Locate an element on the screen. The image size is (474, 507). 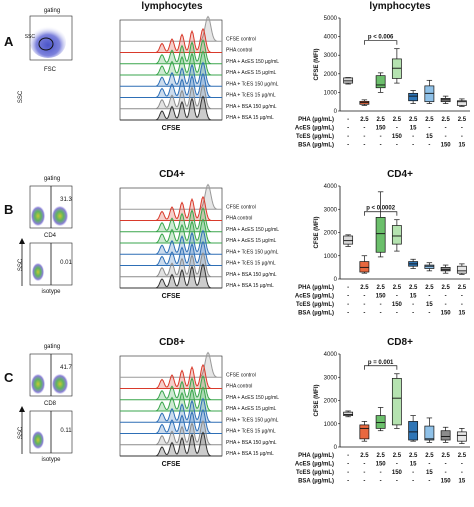
chart-title: CD8+ is located at coordinates (400, 342).